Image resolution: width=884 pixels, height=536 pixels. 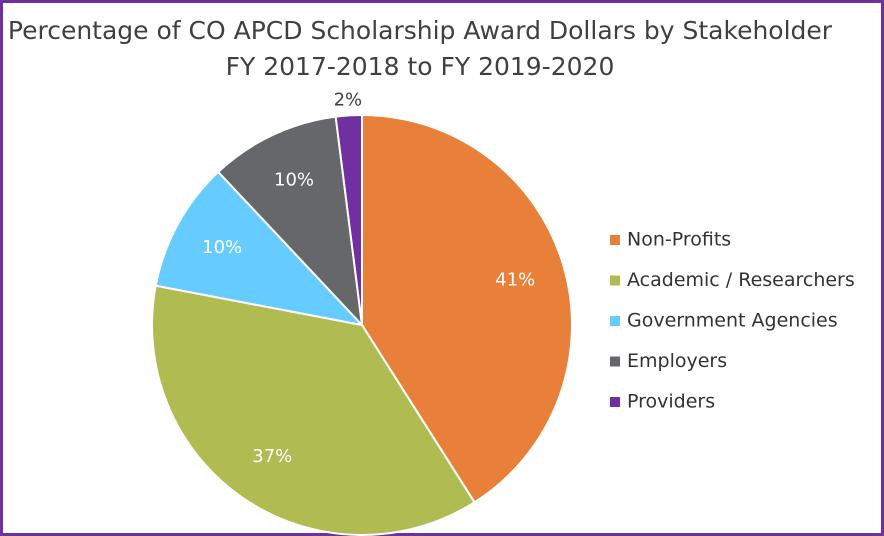 What do you see at coordinates (671, 402) in the screenshot?
I see `legend-label: Providers` at bounding box center [671, 402].